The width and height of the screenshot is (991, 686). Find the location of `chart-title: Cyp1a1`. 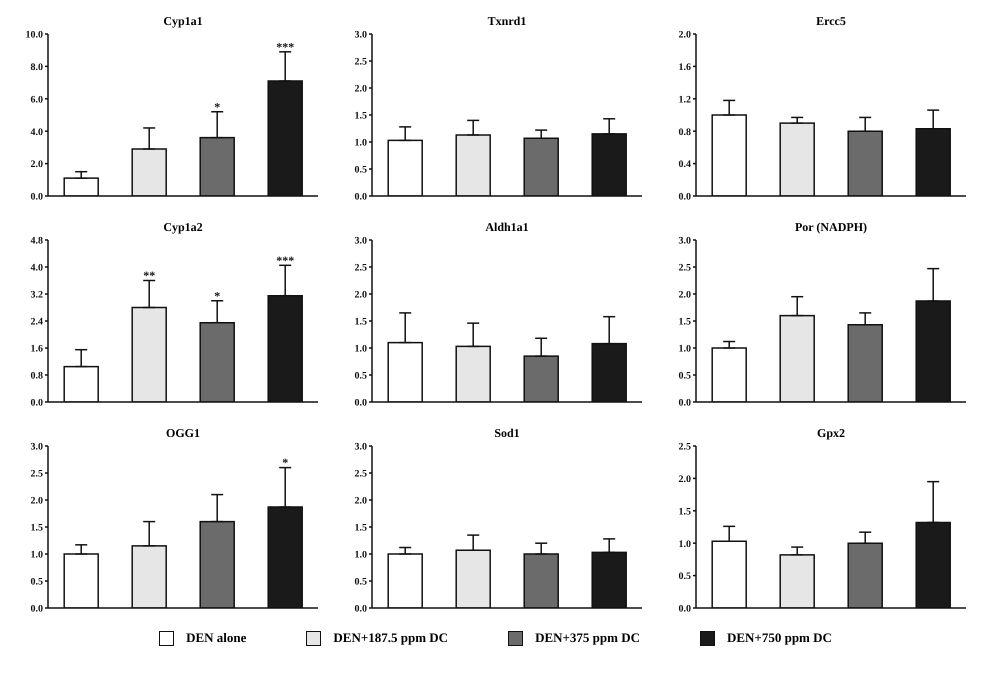

chart-title: Cyp1a1 is located at coordinates (183, 21).